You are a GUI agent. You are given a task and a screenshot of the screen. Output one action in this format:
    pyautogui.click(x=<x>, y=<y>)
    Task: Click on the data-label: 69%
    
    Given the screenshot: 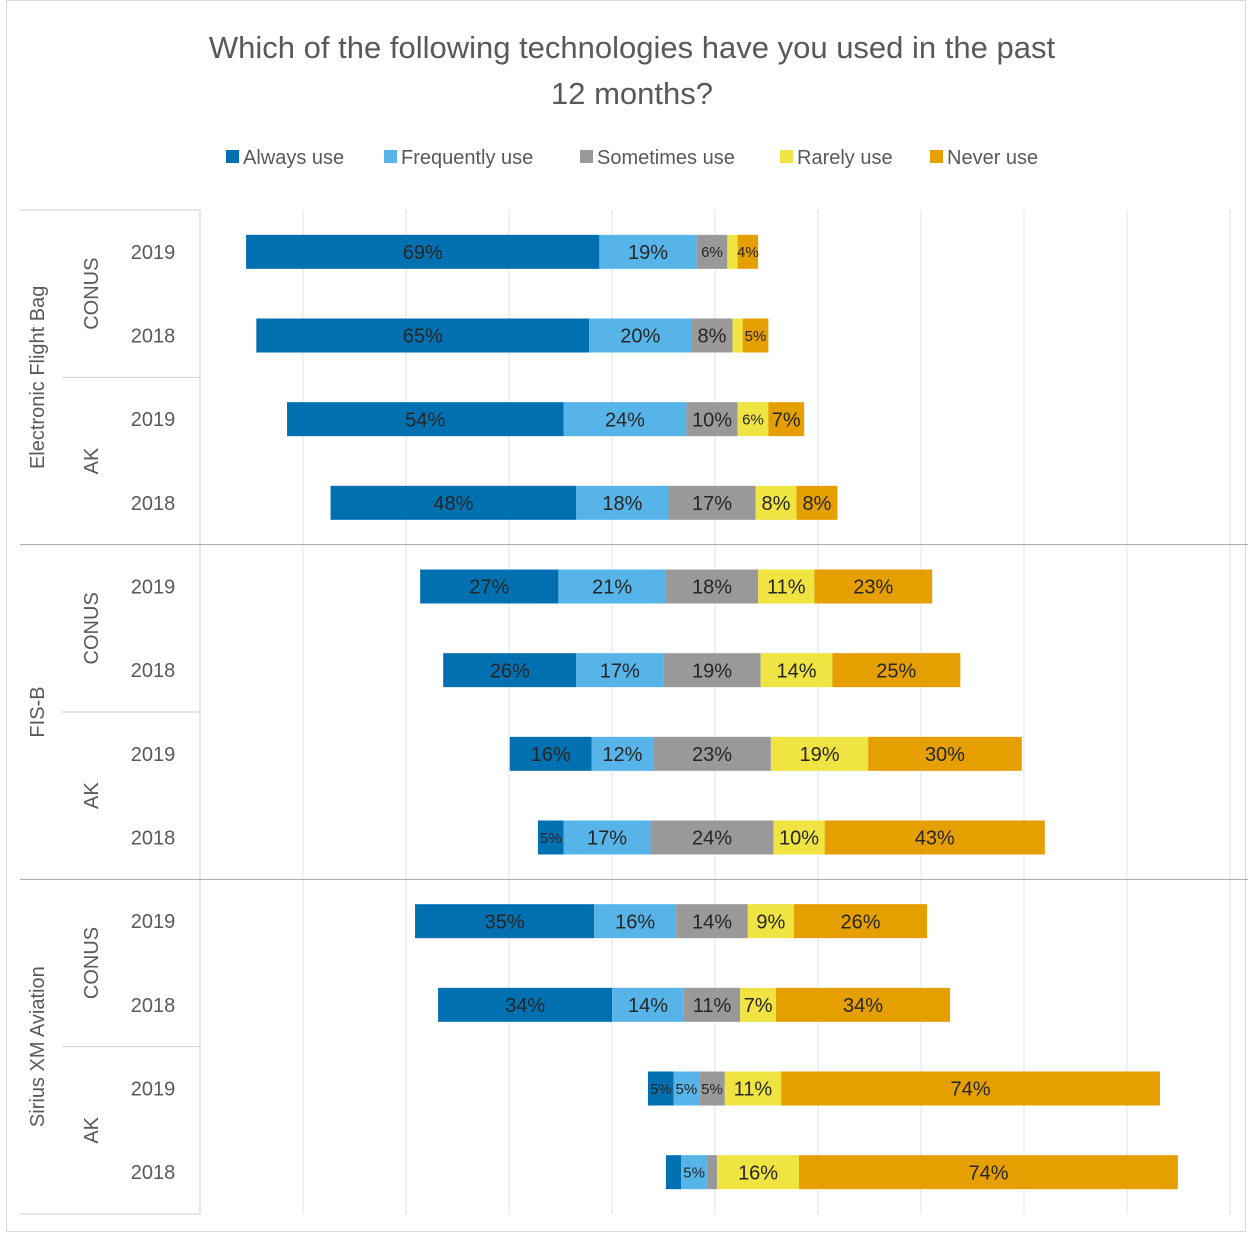 What is the action you would take?
    pyautogui.click(x=423, y=253)
    